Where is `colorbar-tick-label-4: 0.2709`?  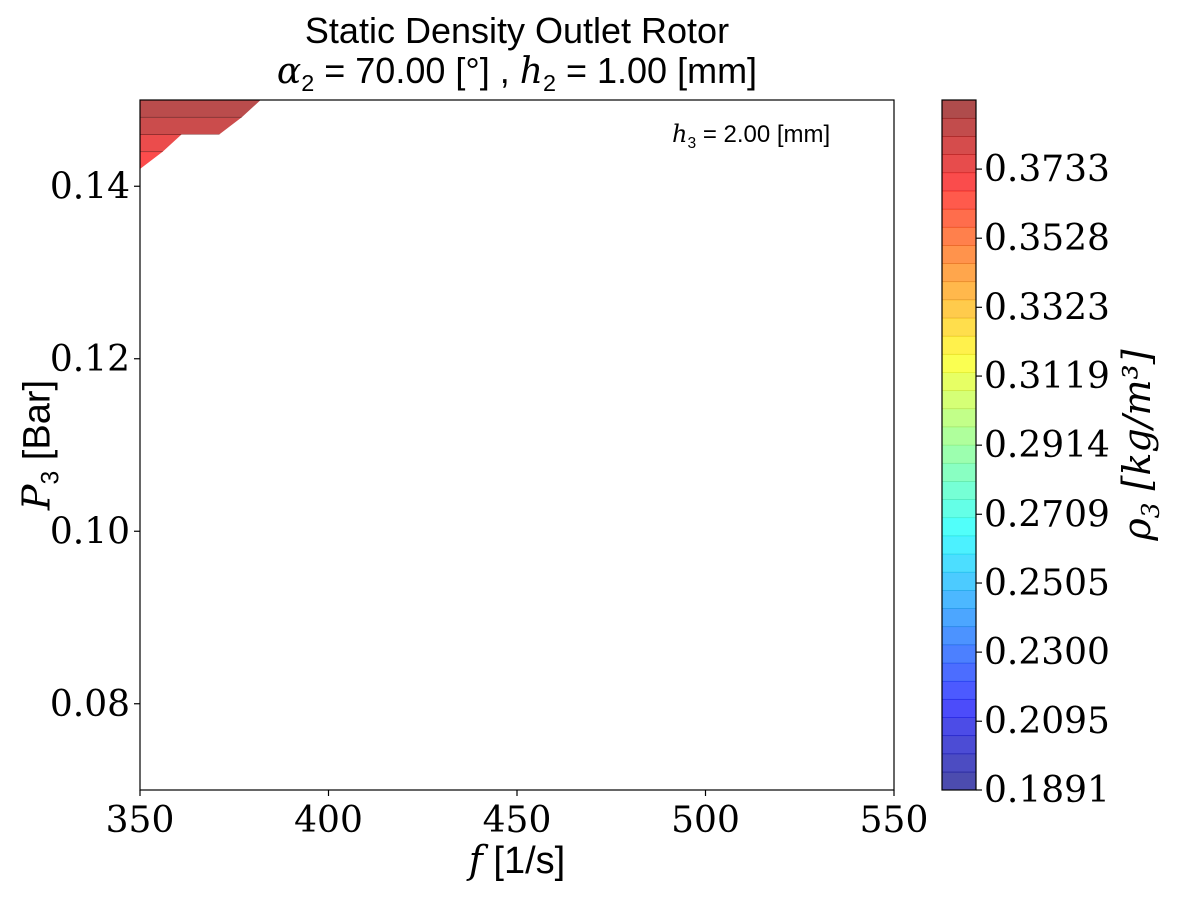 colorbar-tick-label-4: 0.2709 is located at coordinates (1047, 514).